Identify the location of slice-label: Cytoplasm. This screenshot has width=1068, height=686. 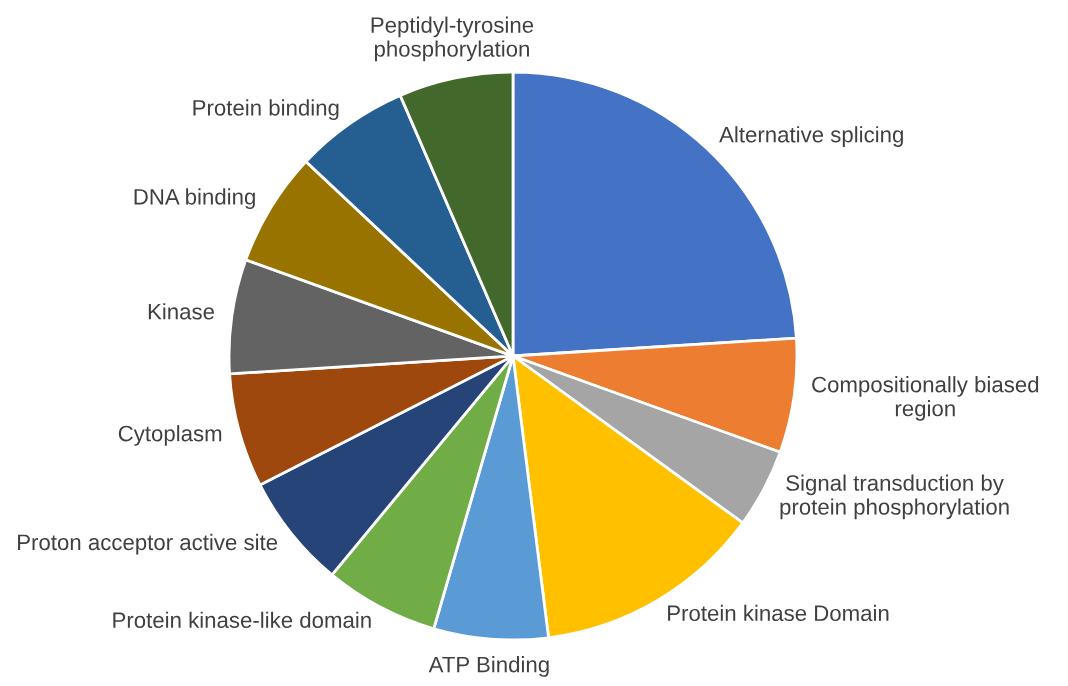
(170, 435).